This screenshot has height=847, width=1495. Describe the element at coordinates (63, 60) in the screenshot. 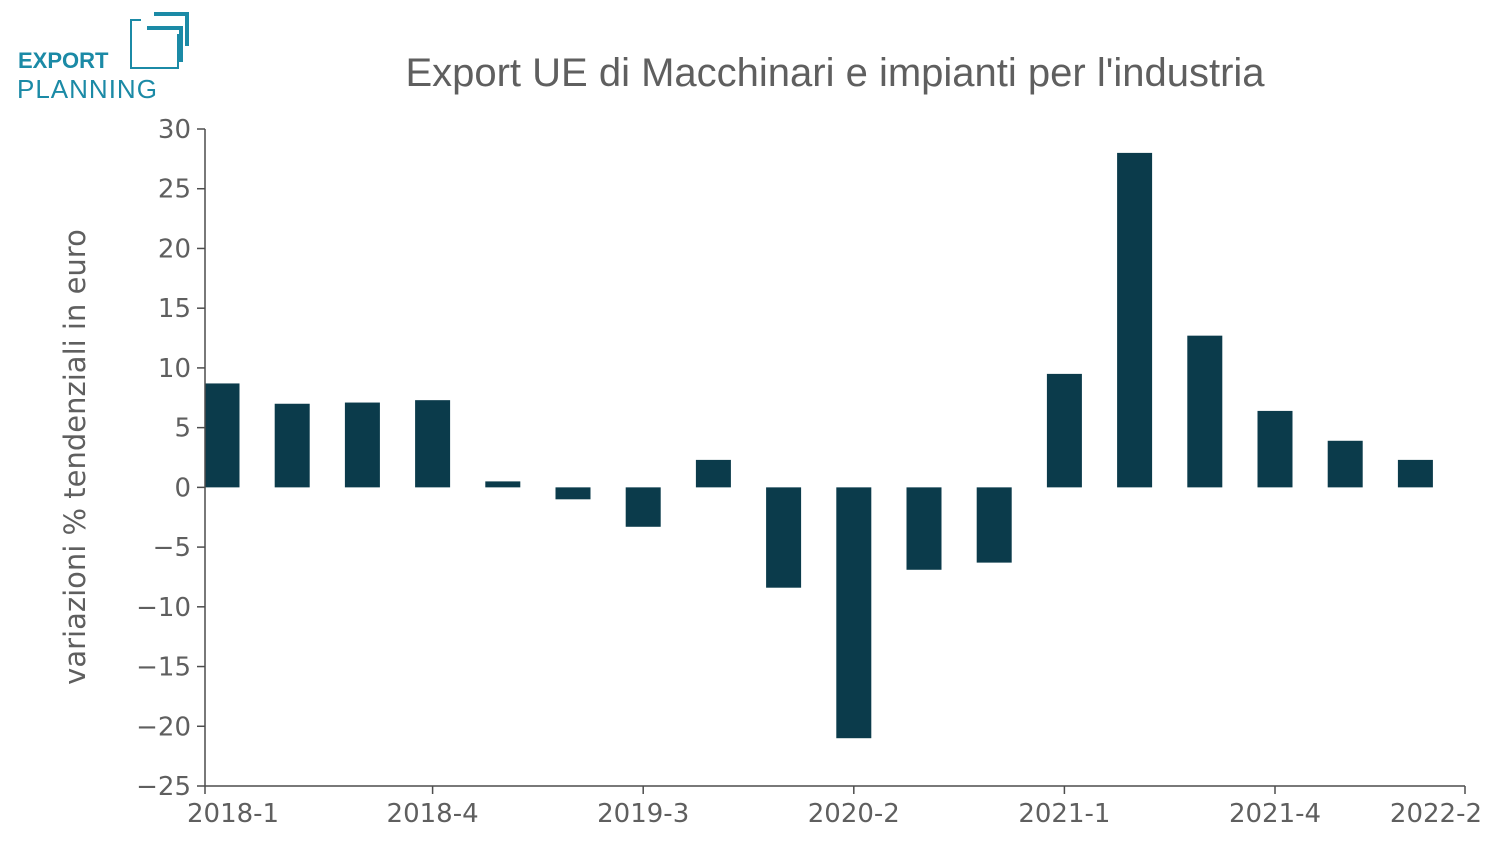

I see `logo-text-export: EXPORT` at that location.